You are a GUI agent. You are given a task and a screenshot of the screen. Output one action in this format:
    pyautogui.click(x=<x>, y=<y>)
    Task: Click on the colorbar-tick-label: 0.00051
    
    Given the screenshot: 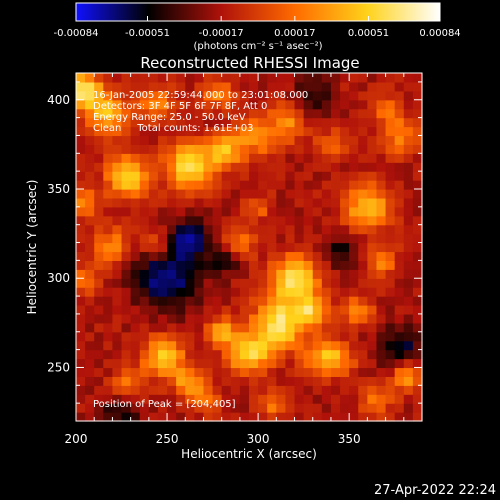 What is the action you would take?
    pyautogui.click(x=368, y=33)
    